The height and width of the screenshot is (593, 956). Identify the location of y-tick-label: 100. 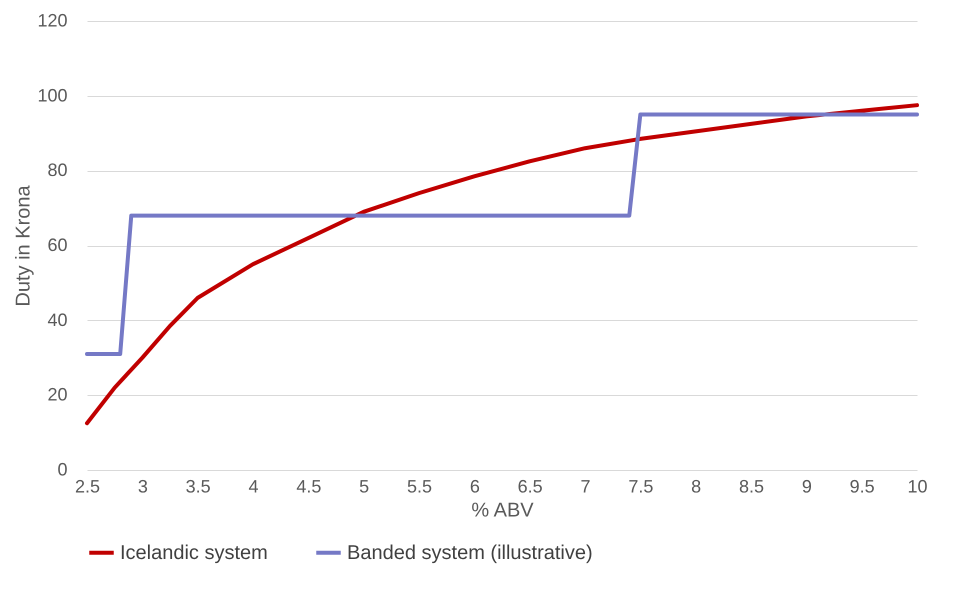
(52, 95).